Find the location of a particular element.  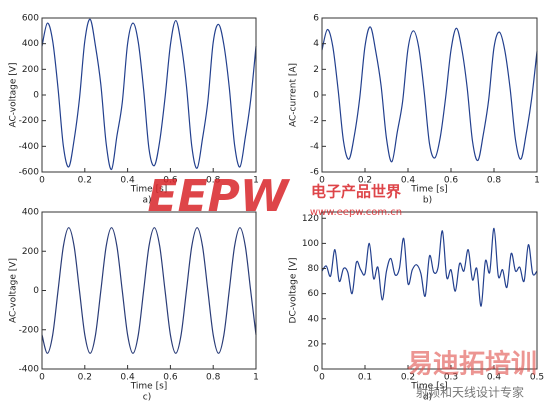

caption: d) is located at coordinates (427, 398).